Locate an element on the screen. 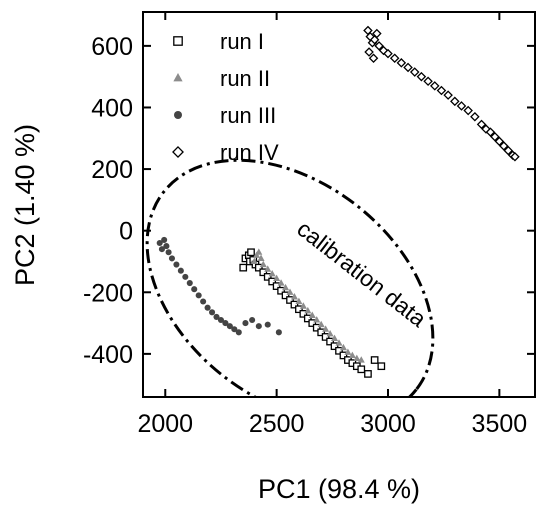  legend-label: run II is located at coordinates (245, 78).